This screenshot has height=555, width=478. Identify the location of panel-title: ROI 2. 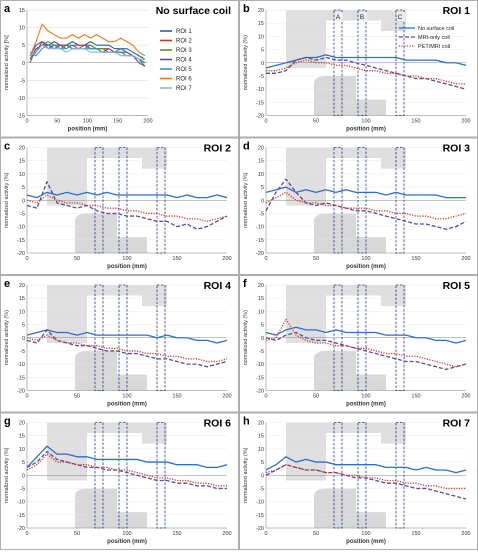
(218, 149).